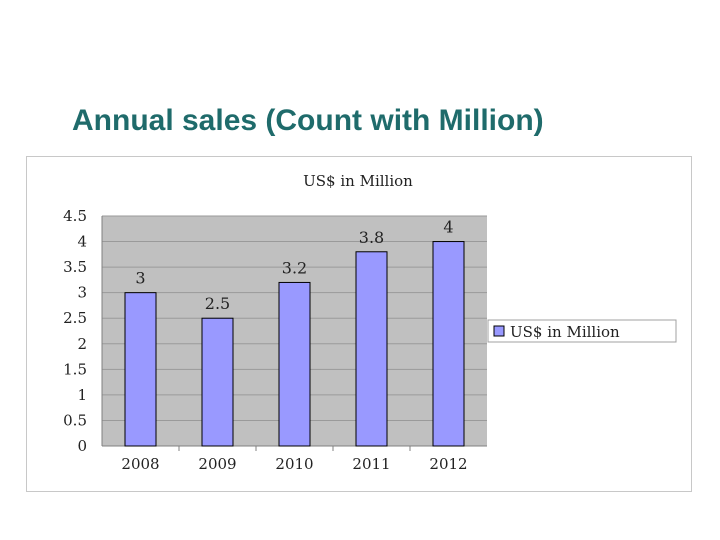  I want to click on y-tick-label: 1.5, so click(75, 369).